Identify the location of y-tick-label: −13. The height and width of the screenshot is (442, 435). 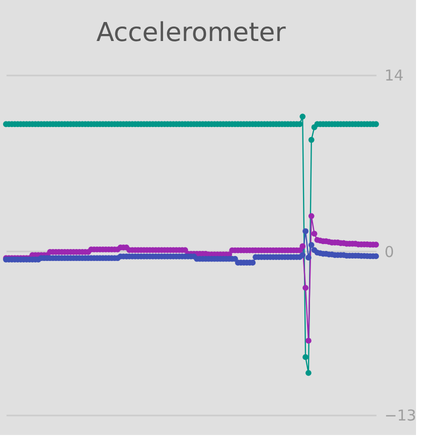
(400, 415).